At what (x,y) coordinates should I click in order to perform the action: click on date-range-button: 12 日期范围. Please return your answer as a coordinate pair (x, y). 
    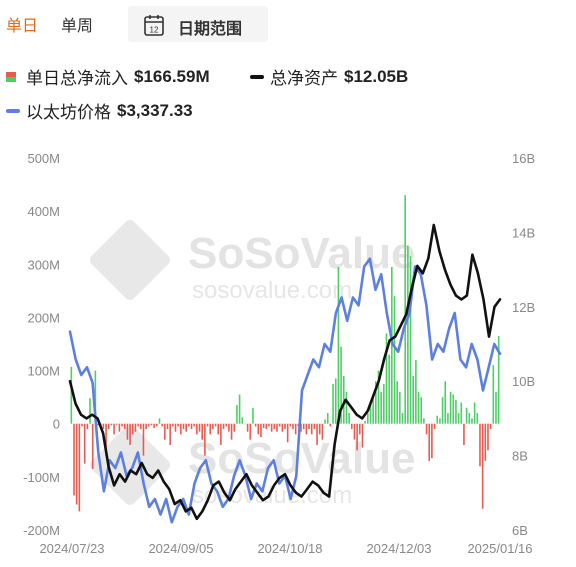
    Looking at the image, I should click on (198, 24).